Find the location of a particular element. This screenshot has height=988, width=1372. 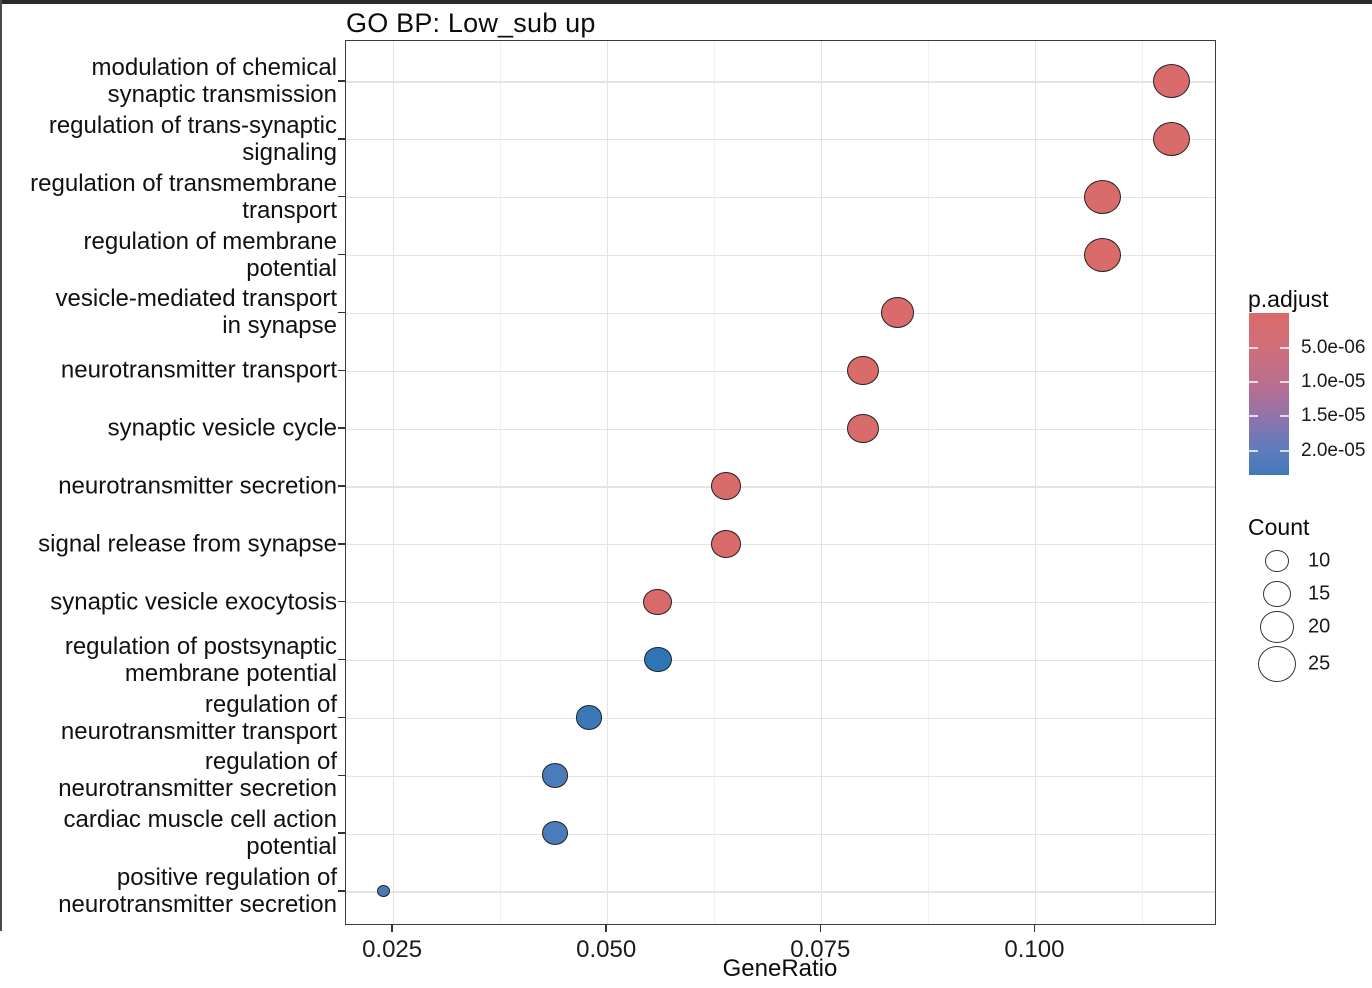

y-axis-category-label: neurotransmitter transport is located at coordinates (198, 370).